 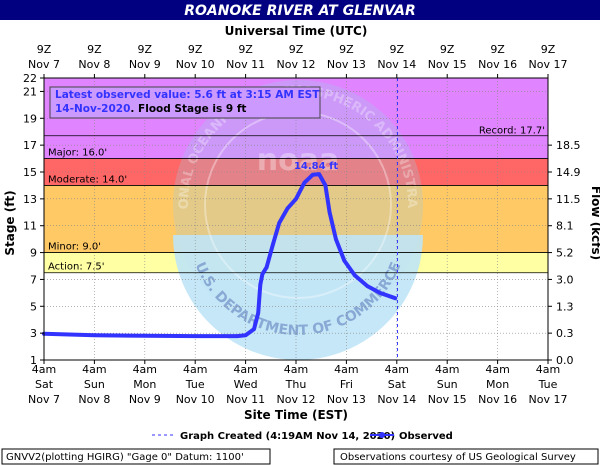 What do you see at coordinates (397, 369) in the screenshot?
I see `x-tick-label-7-0: 4am` at bounding box center [397, 369].